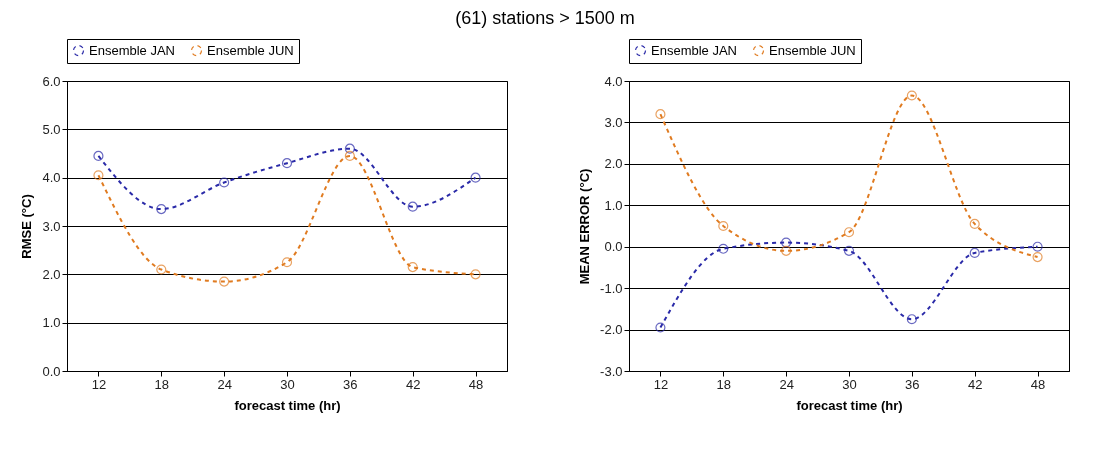 The height and width of the screenshot is (458, 1101). What do you see at coordinates (611, 371) in the screenshot?
I see `y-tick-label: -3.0` at bounding box center [611, 371].